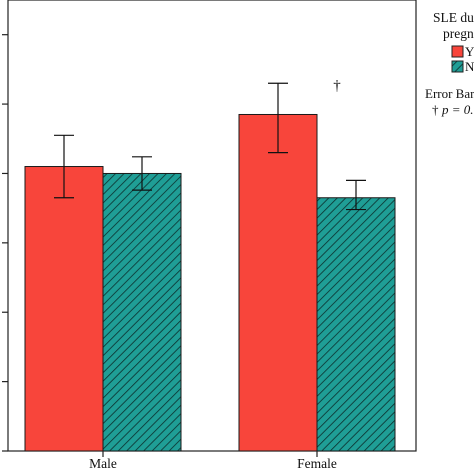 This screenshot has width=474, height=474. I want to click on bar-female-n, so click(356, 324).